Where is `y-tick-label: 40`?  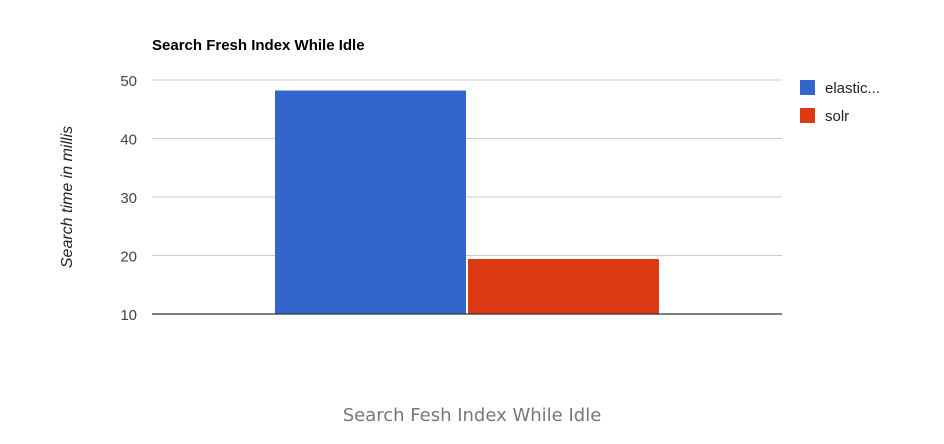 y-tick-label: 40 is located at coordinates (128, 140).